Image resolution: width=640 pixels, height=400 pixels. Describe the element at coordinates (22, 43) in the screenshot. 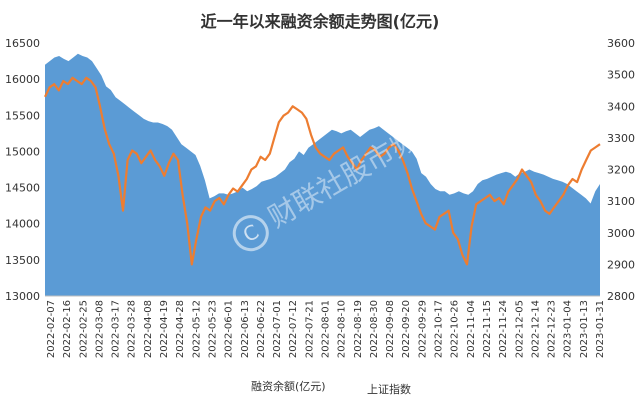

I see `y-left-tick-label: 16500` at that location.